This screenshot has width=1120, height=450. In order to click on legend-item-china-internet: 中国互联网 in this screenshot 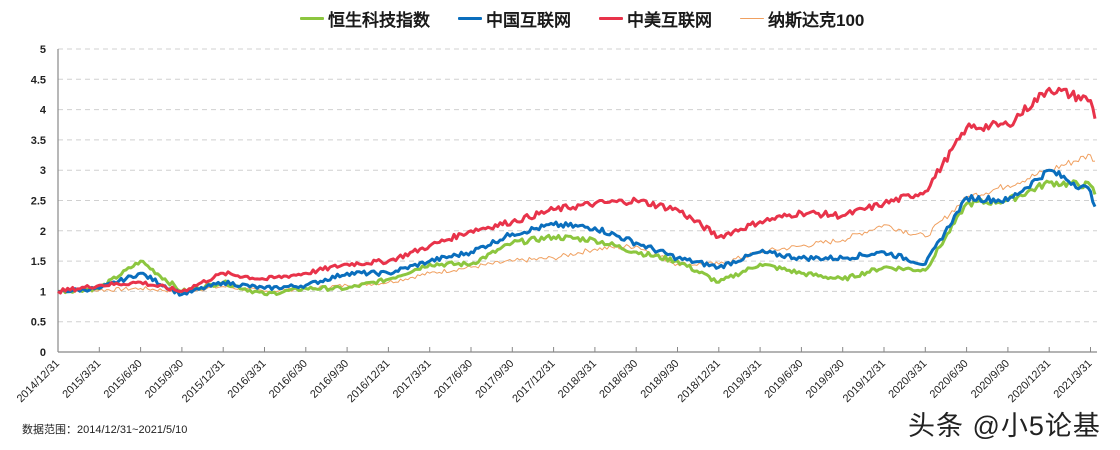, I will do `click(514, 18)`.